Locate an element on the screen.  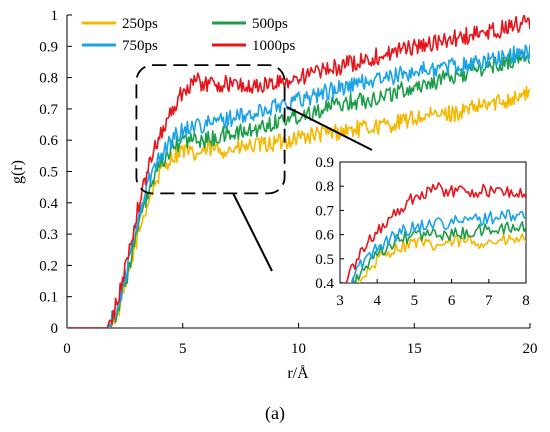
inset-y-tick-label: 0.6 is located at coordinates (324, 236).